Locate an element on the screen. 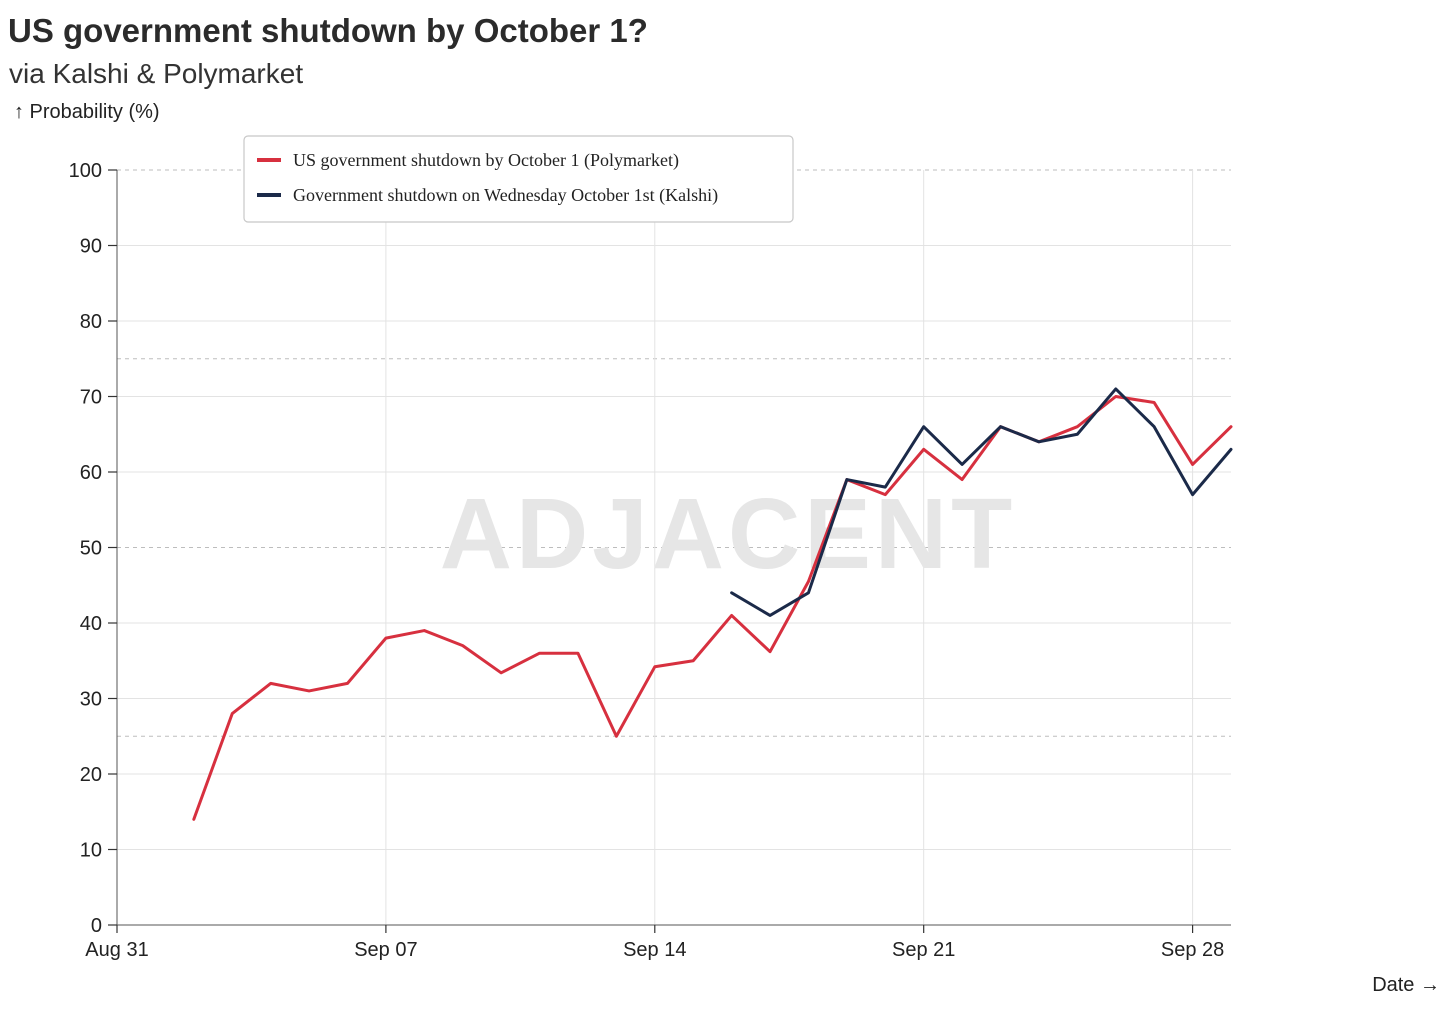  y-axis-label: ↑ Probability (%) is located at coordinates (87, 112).